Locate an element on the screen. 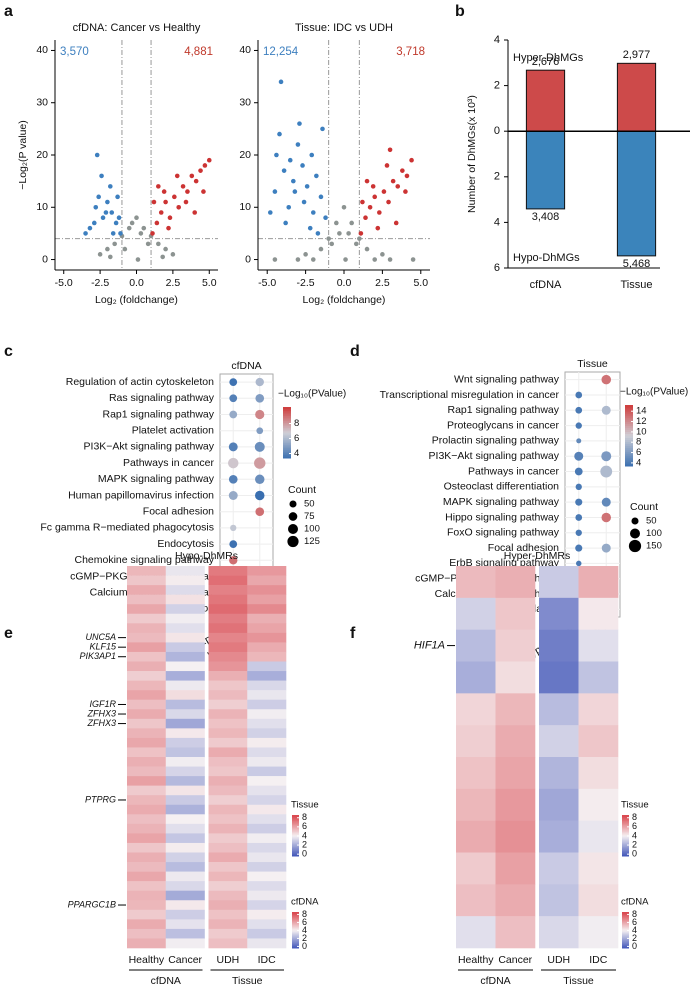 The image size is (696, 992). size-legend-label: 150 is located at coordinates (654, 546).